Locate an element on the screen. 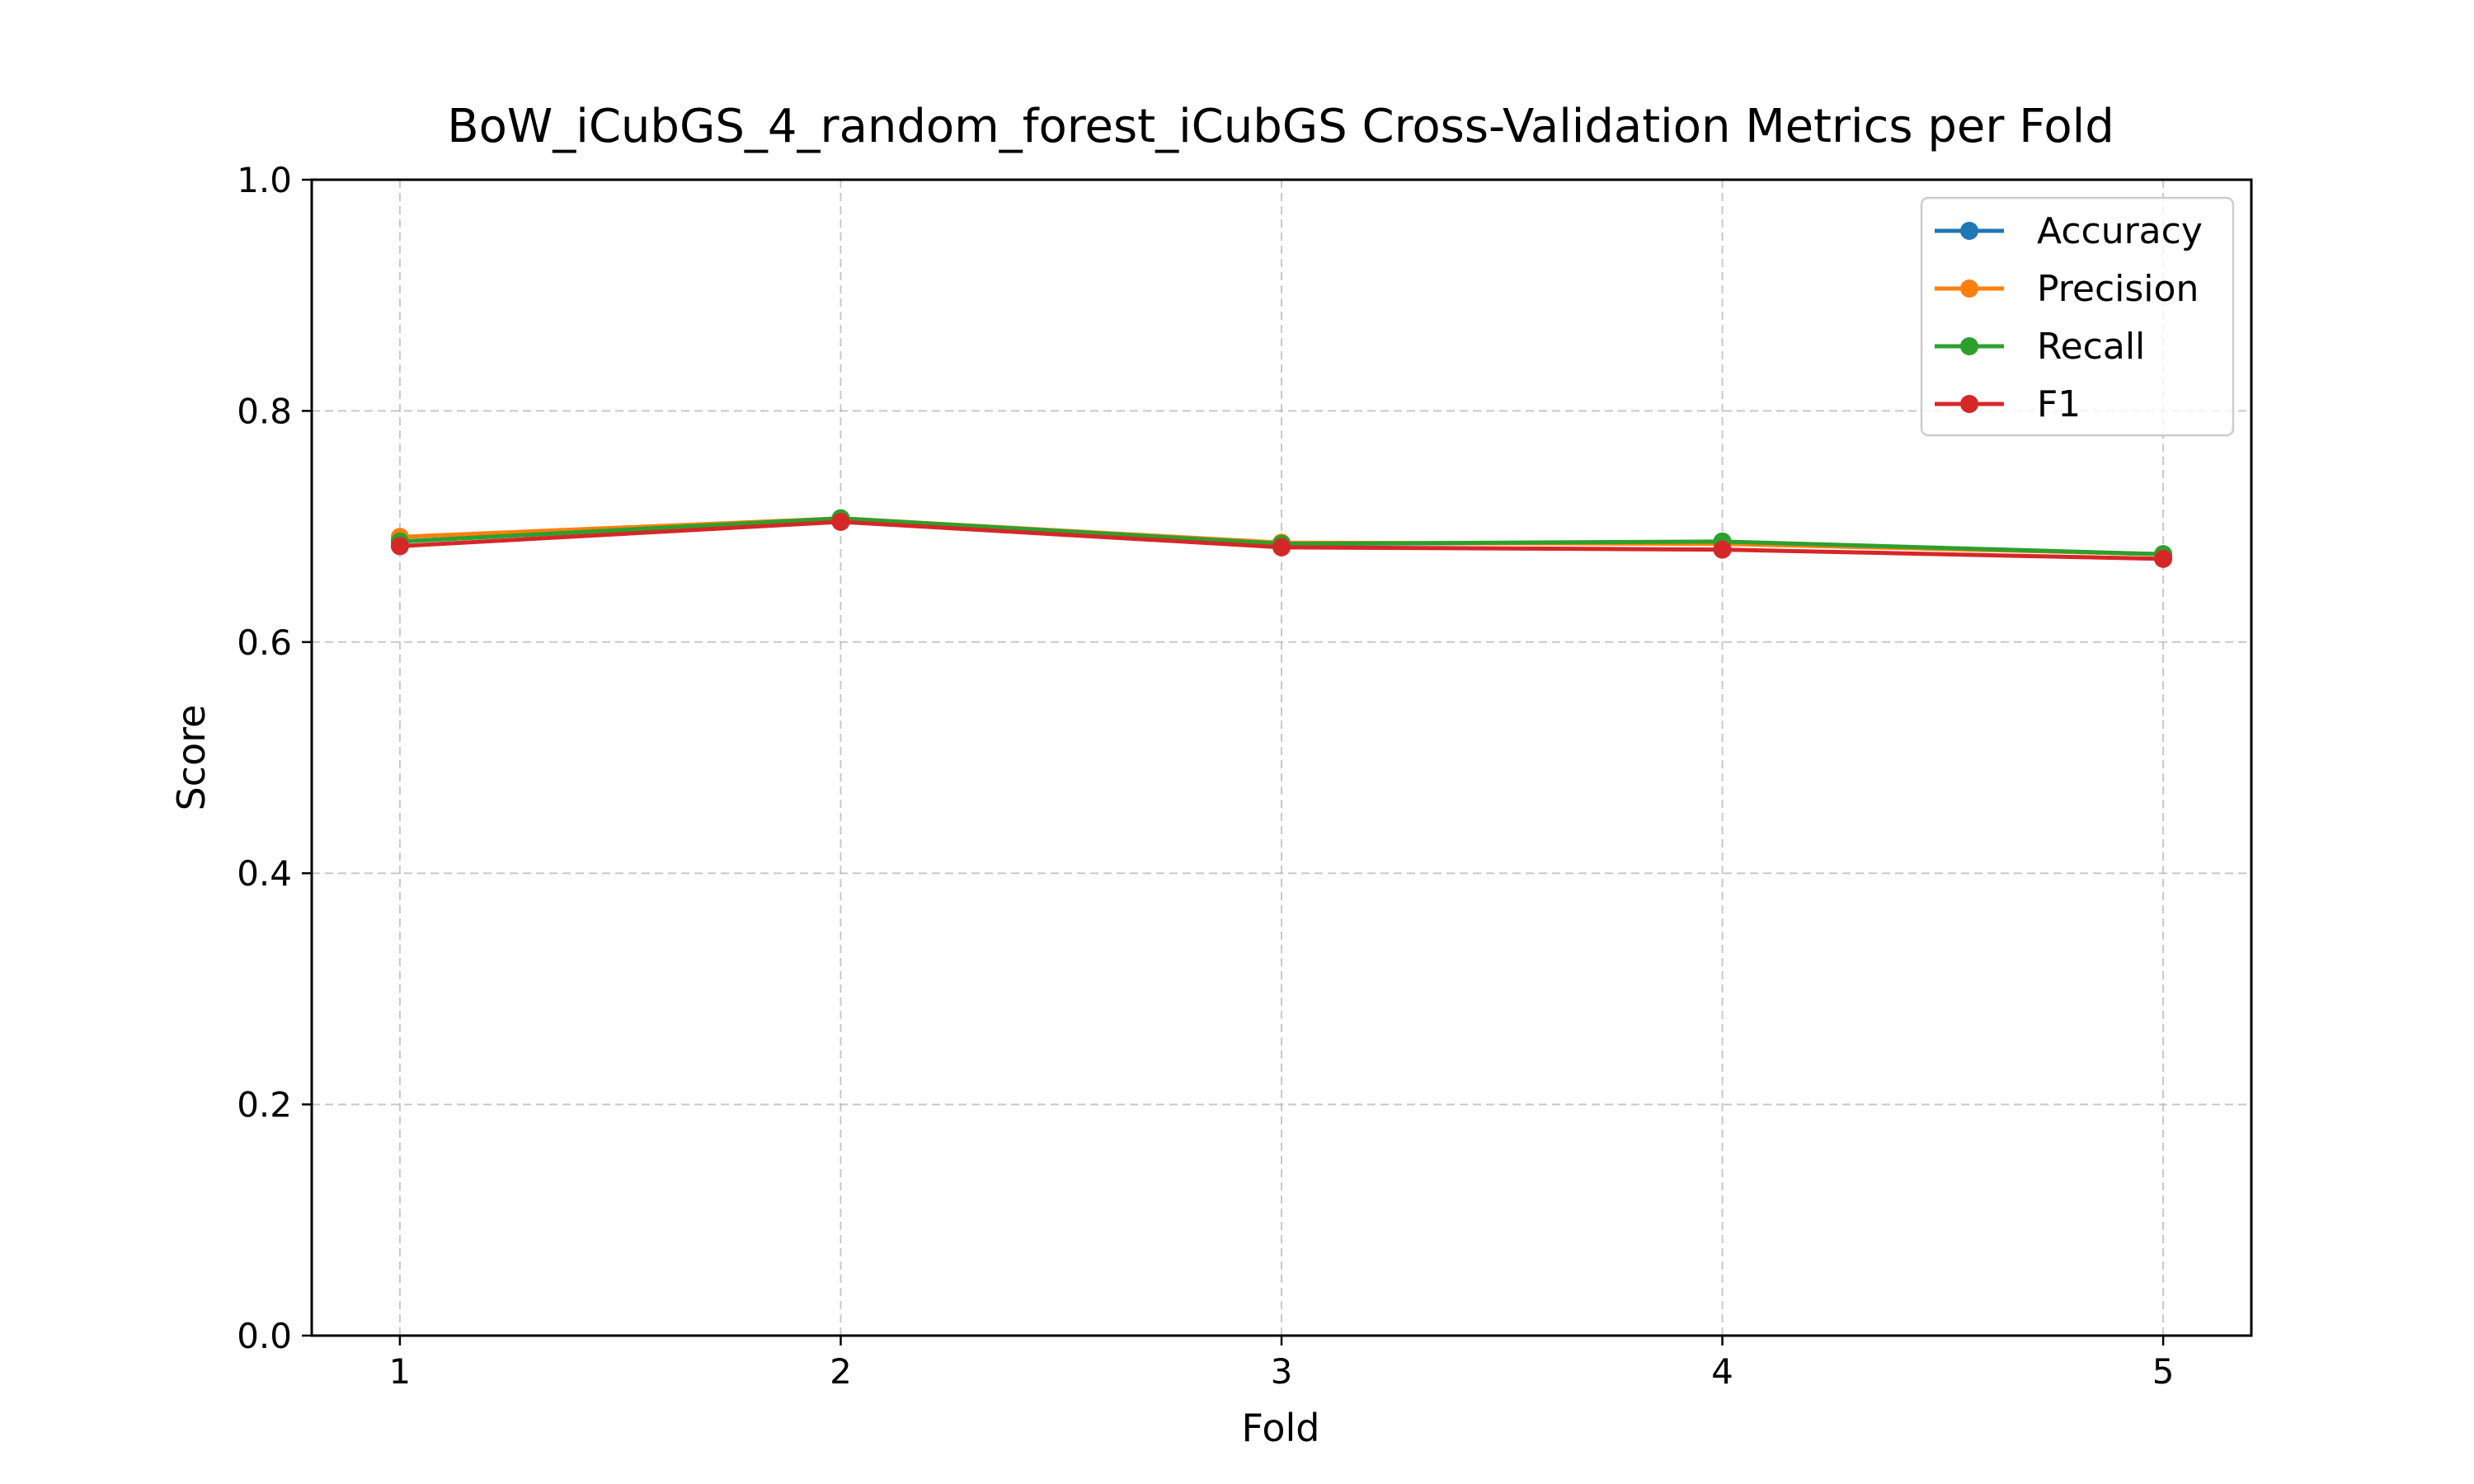 The width and height of the screenshot is (2474, 1484). legend-label-precision: Precision is located at coordinates (2118, 289).